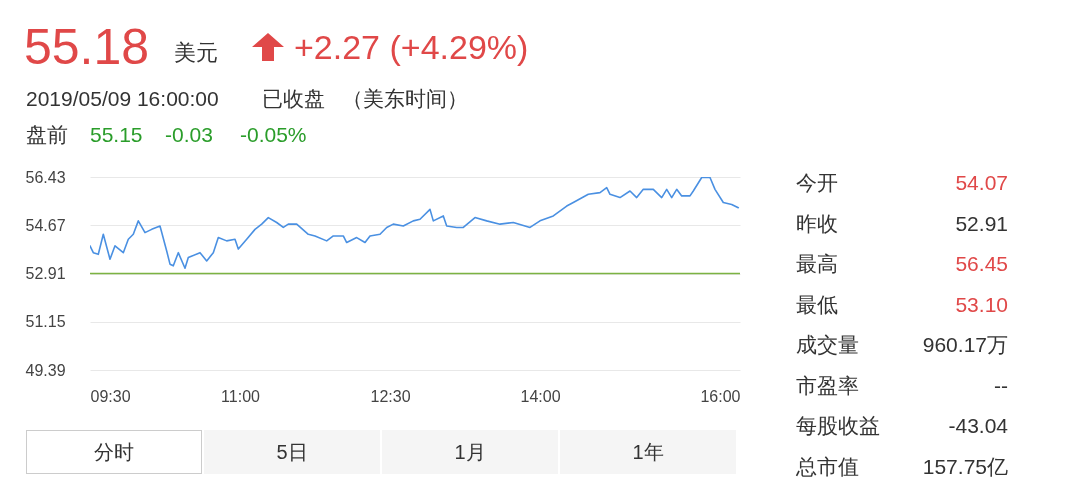  What do you see at coordinates (405, 98) in the screenshot?
I see `text: （美东时间）` at bounding box center [405, 98].